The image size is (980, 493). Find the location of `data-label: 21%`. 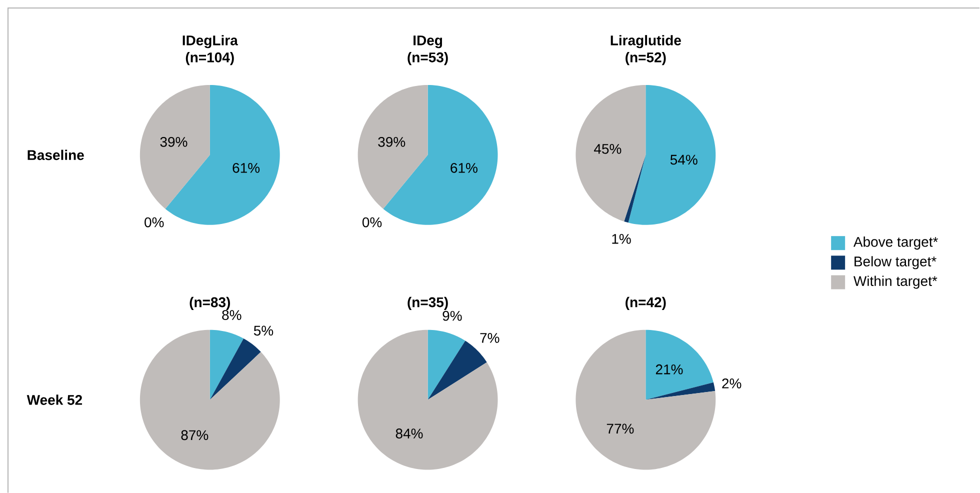

data-label: 21% is located at coordinates (669, 369).